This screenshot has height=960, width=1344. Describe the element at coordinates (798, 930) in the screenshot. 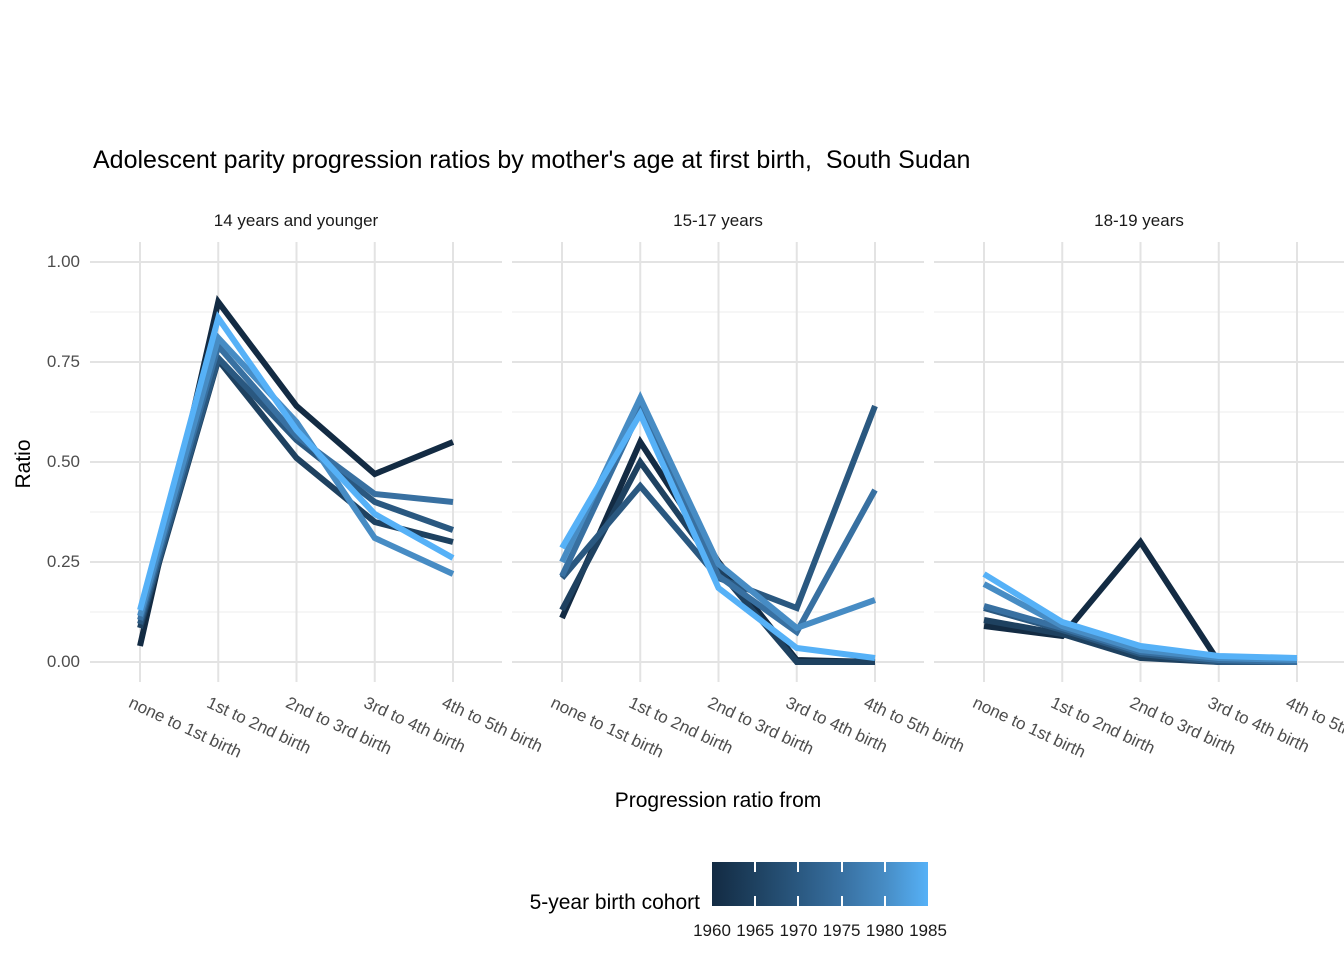

I see `legend-tick-label: 1970` at that location.